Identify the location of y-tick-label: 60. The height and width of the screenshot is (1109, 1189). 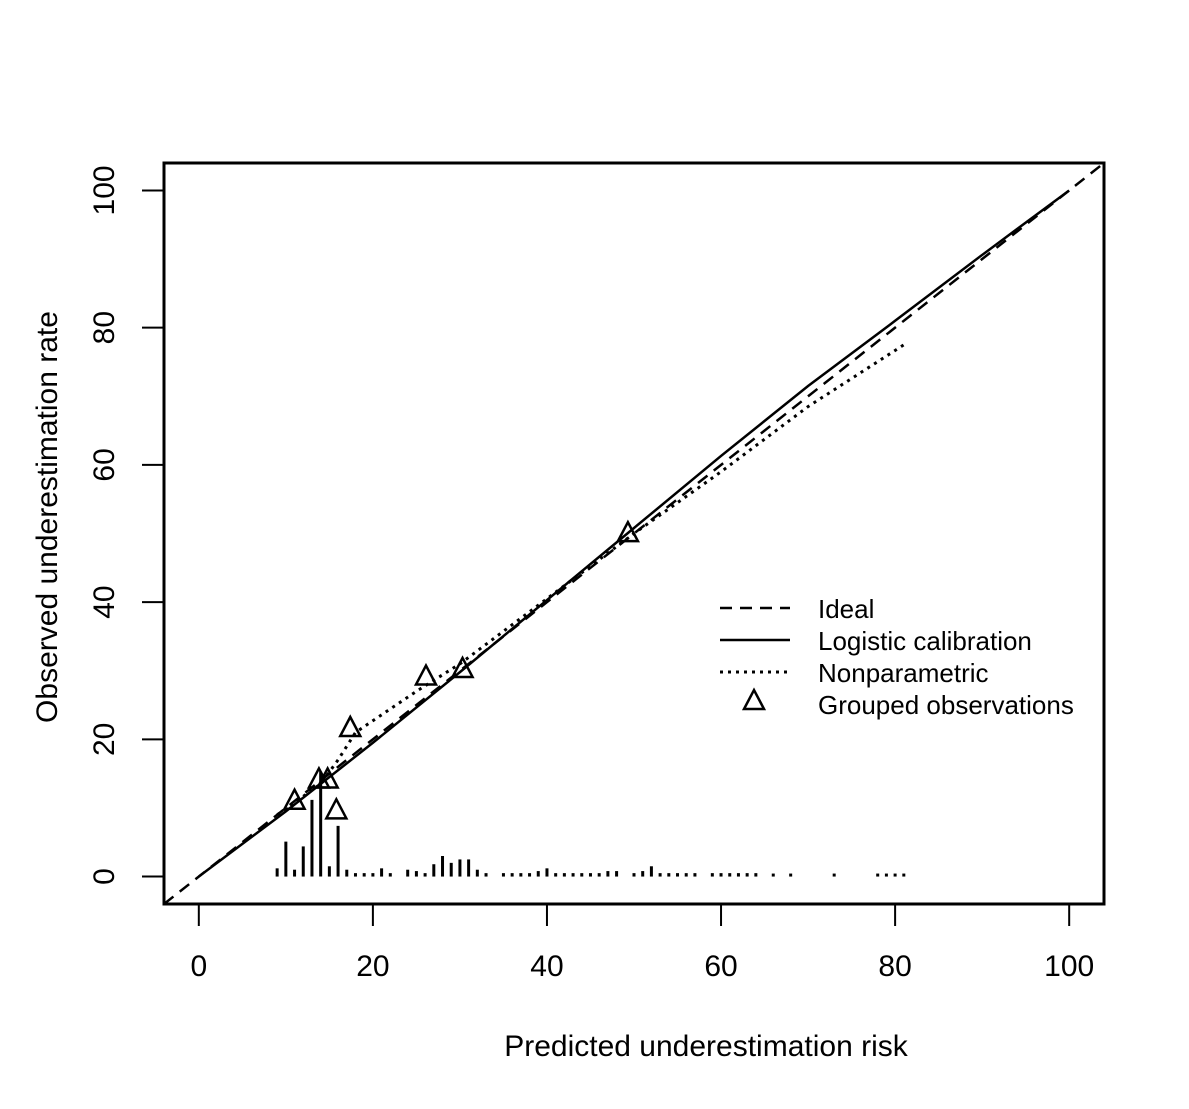
(104, 464).